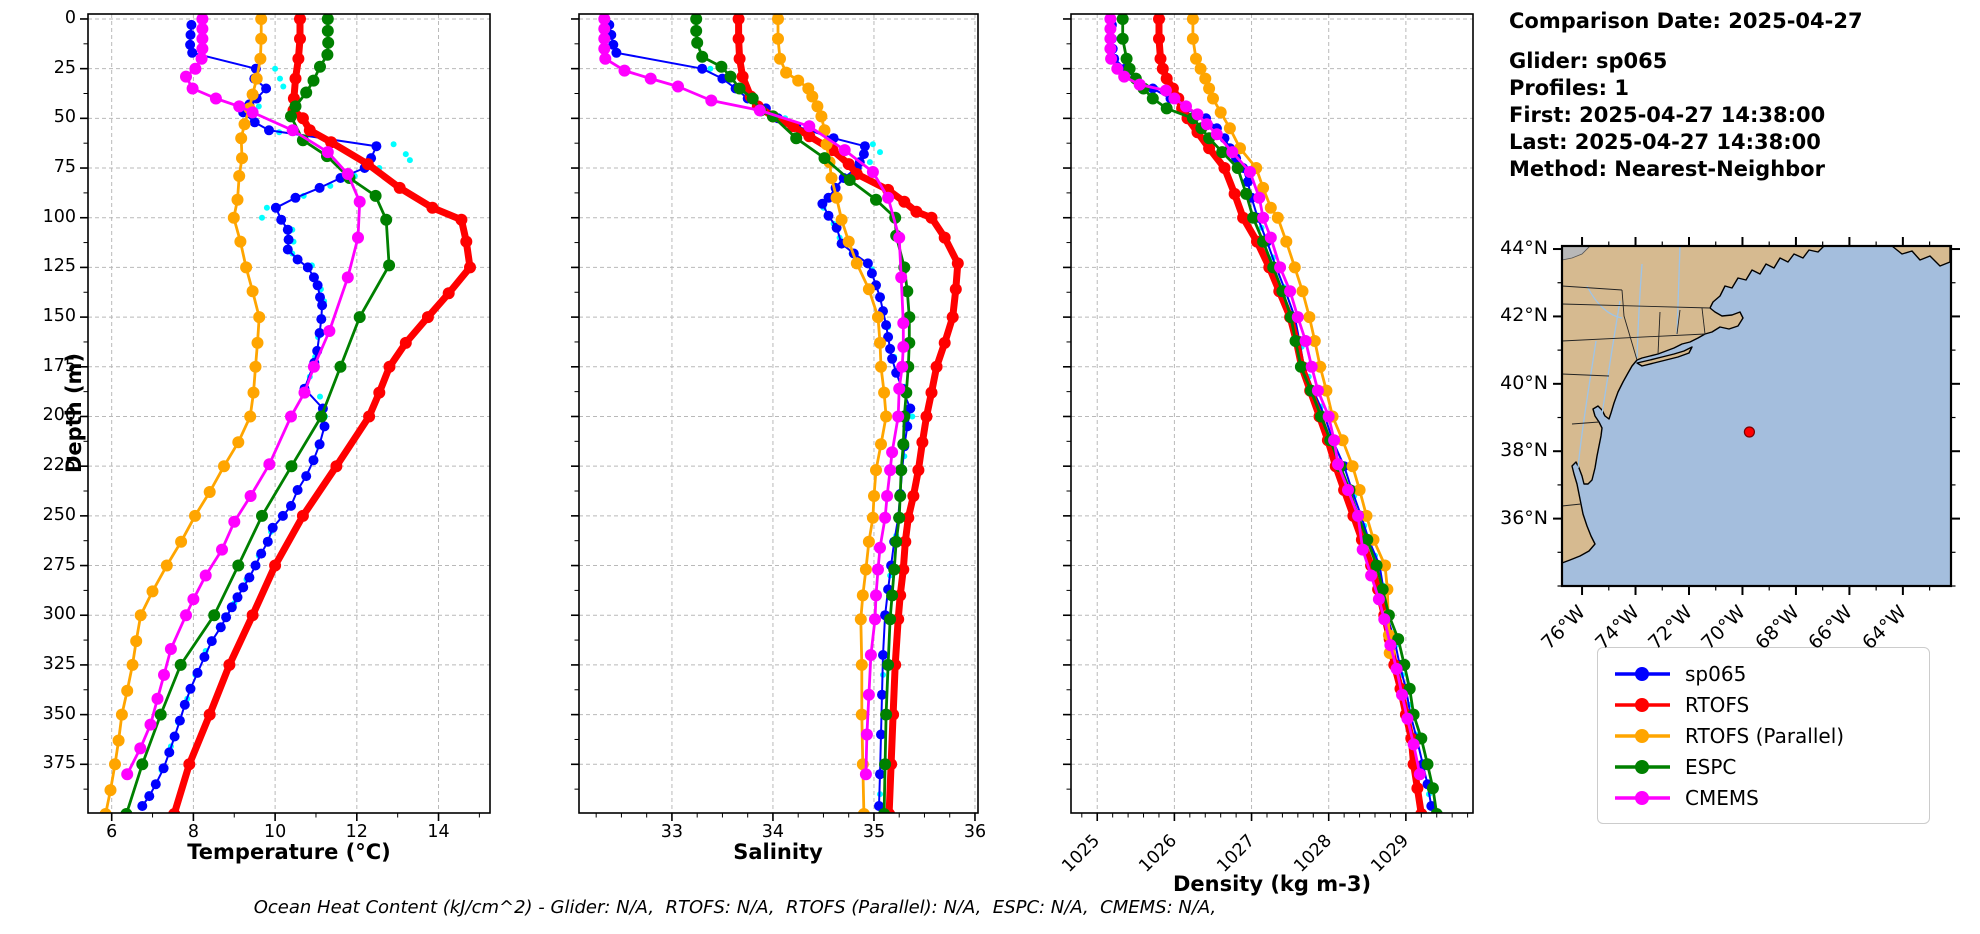  Describe the element at coordinates (1722, 797) in the screenshot. I see `legend-label: CMEMS` at that location.